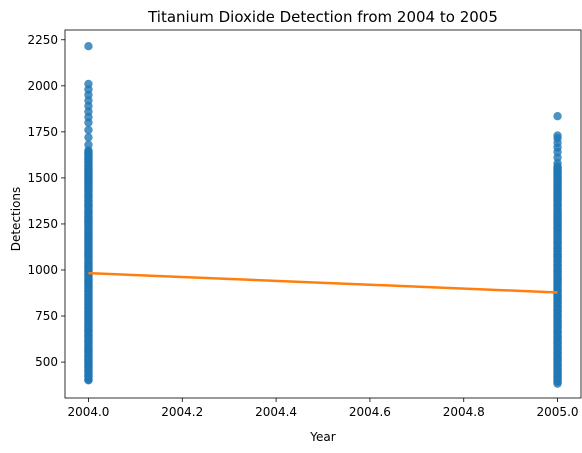  Describe the element at coordinates (42, 40) in the screenshot. I see `y-tick-label: 2250` at that location.